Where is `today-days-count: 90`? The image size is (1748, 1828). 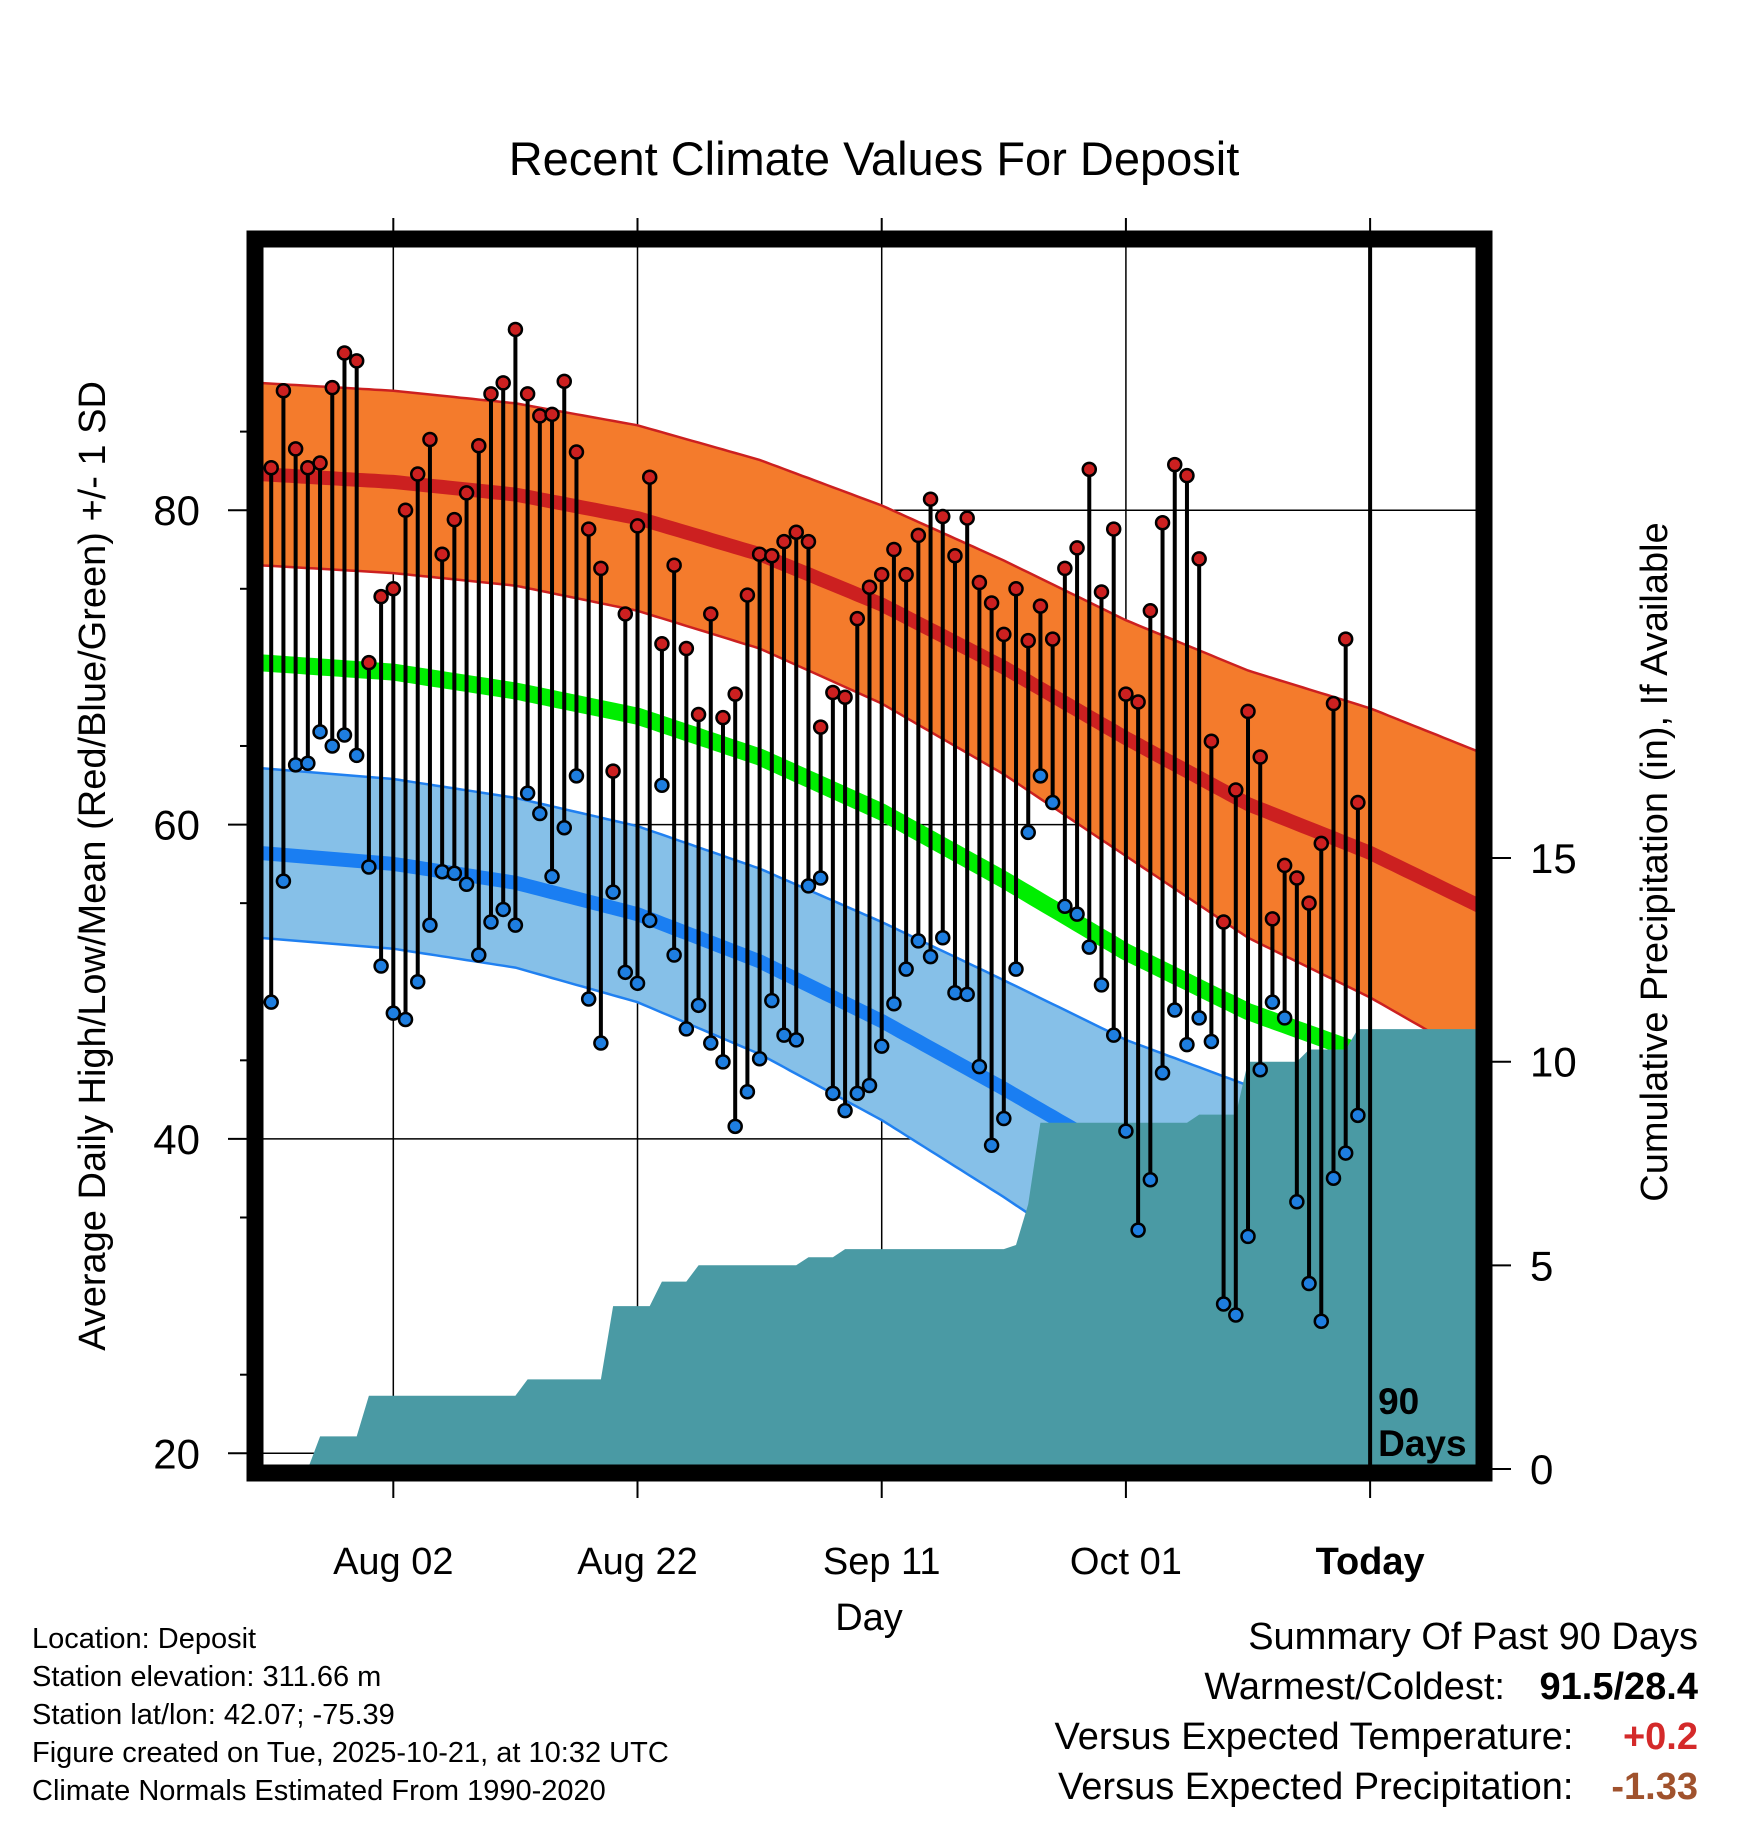
today-days-count: 90 is located at coordinates (1398, 1401).